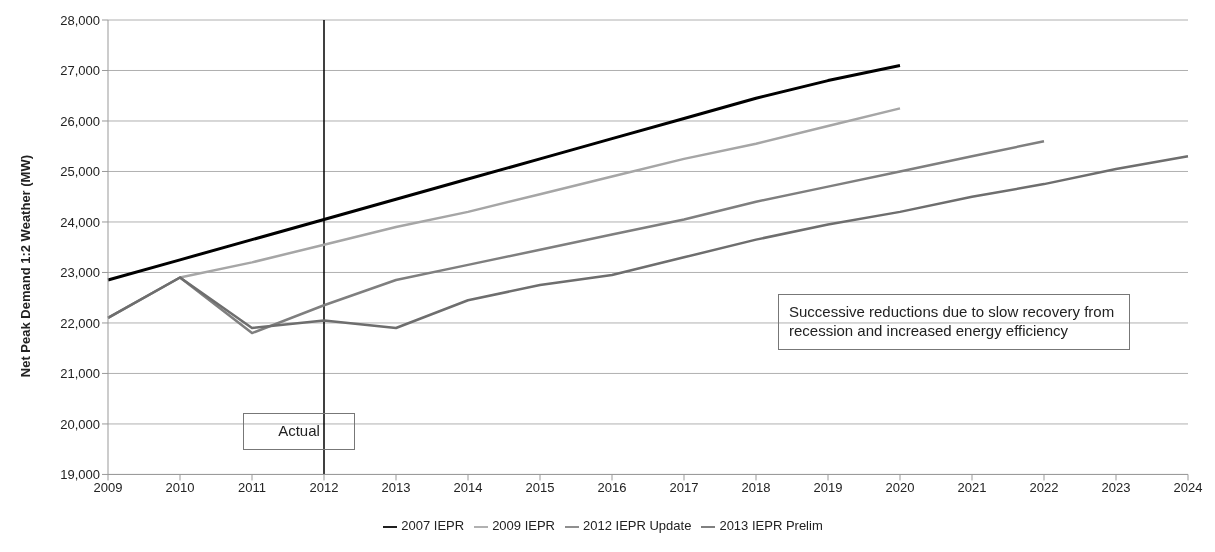 The height and width of the screenshot is (552, 1215). What do you see at coordinates (433, 526) in the screenshot?
I see `legend-label: 2007 IEPR` at bounding box center [433, 526].